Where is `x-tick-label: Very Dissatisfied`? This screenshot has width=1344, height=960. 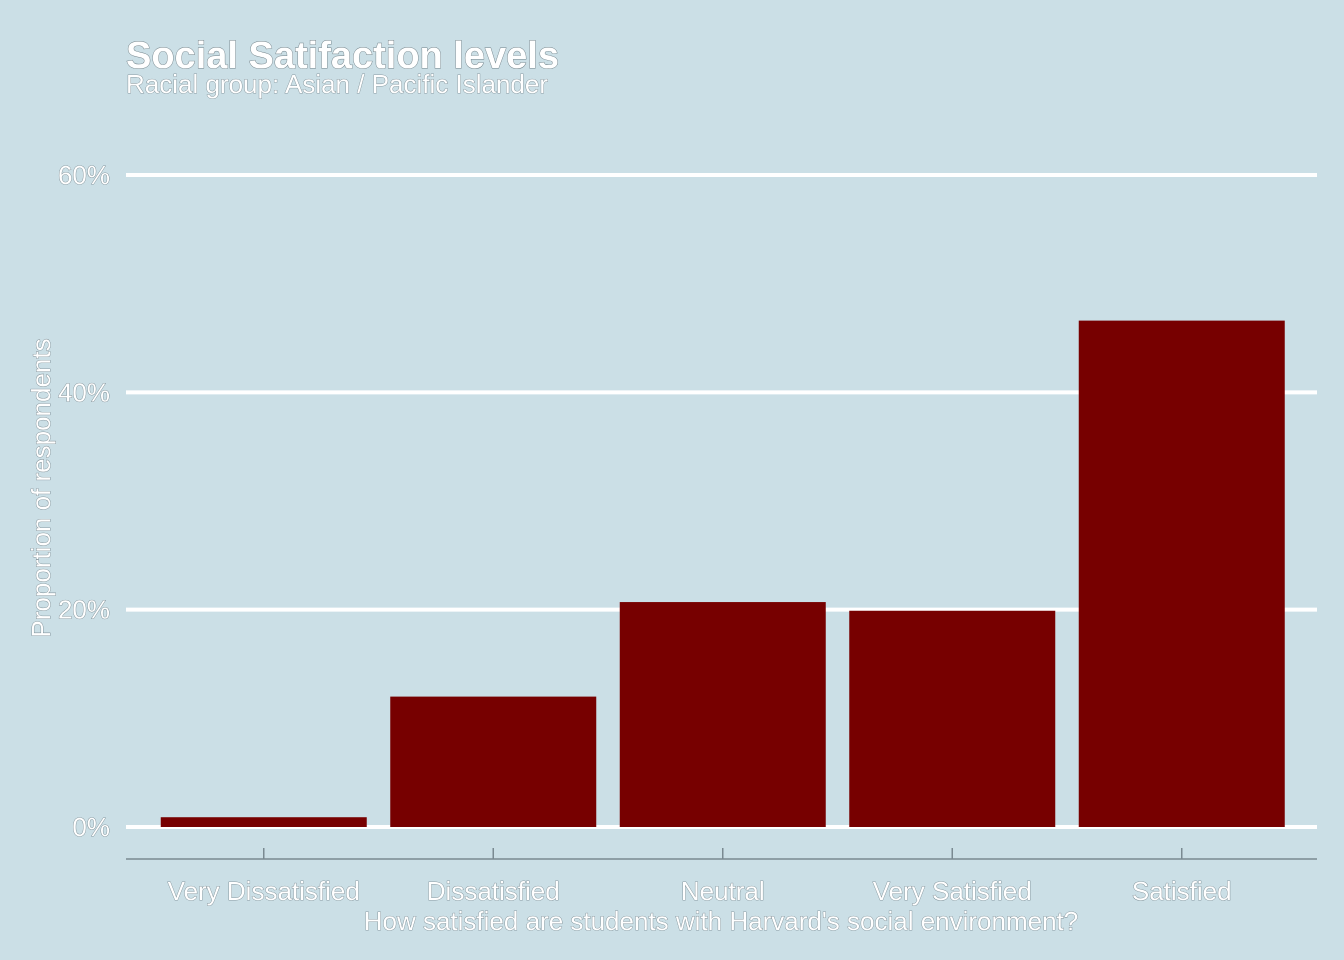 x-tick-label: Very Dissatisfied is located at coordinates (264, 891).